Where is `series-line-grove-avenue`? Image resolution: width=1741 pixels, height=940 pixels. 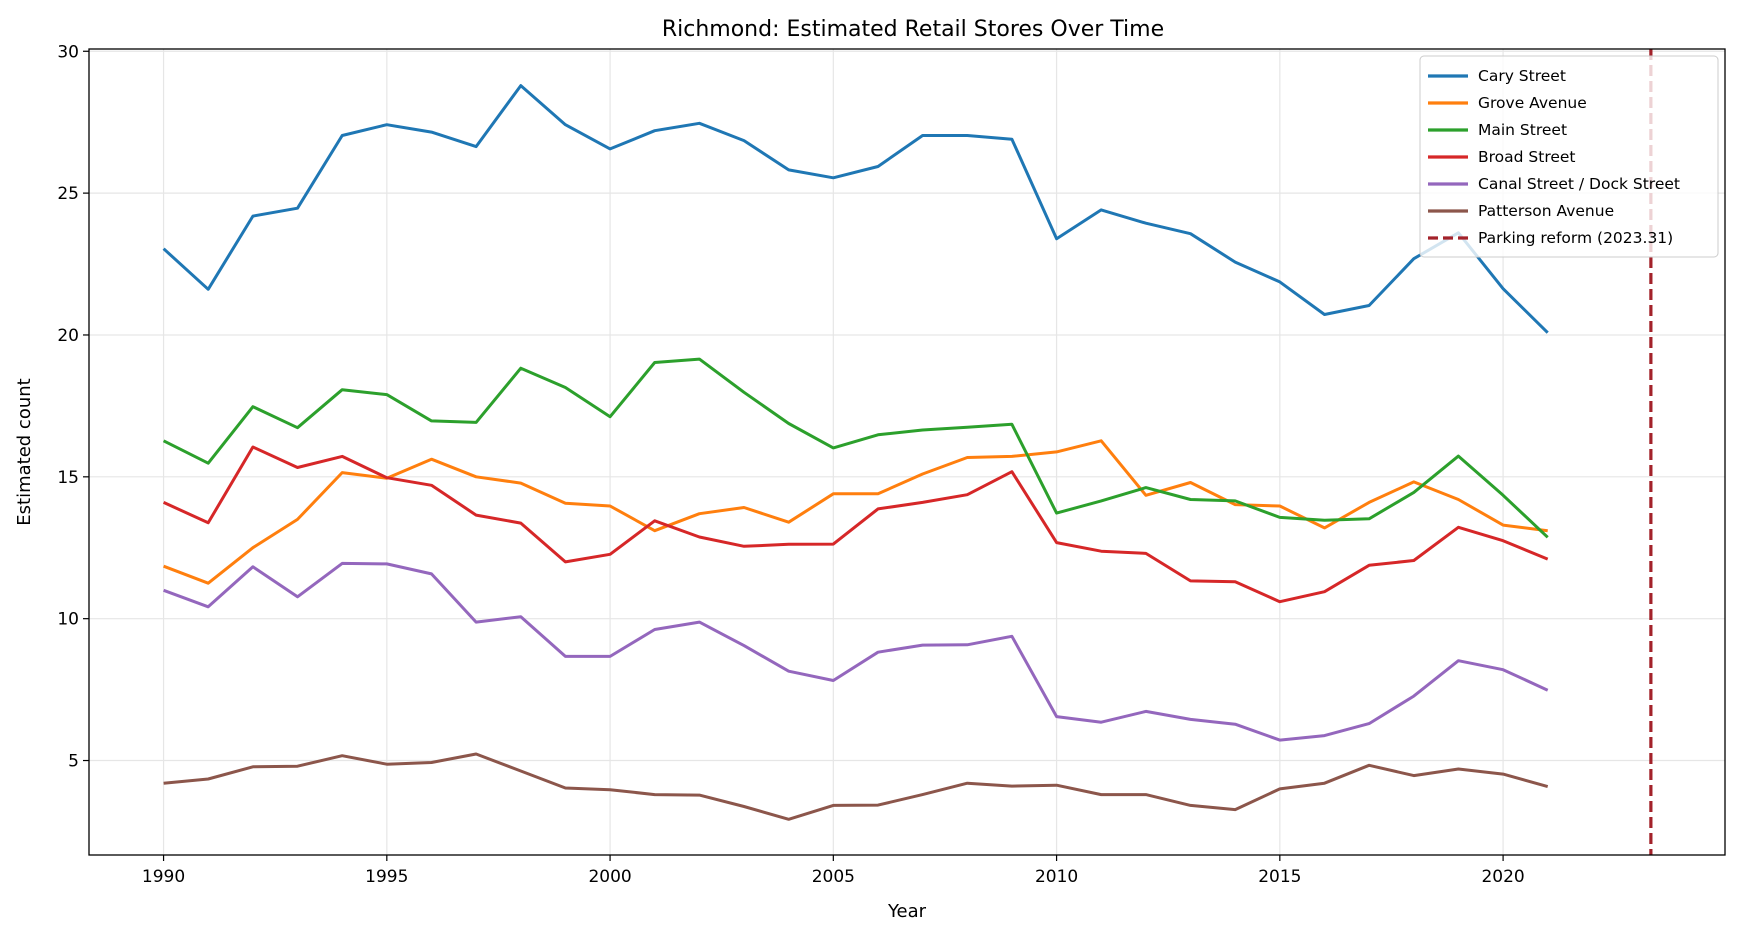
series-line-grove-avenue is located at coordinates (855, 512).